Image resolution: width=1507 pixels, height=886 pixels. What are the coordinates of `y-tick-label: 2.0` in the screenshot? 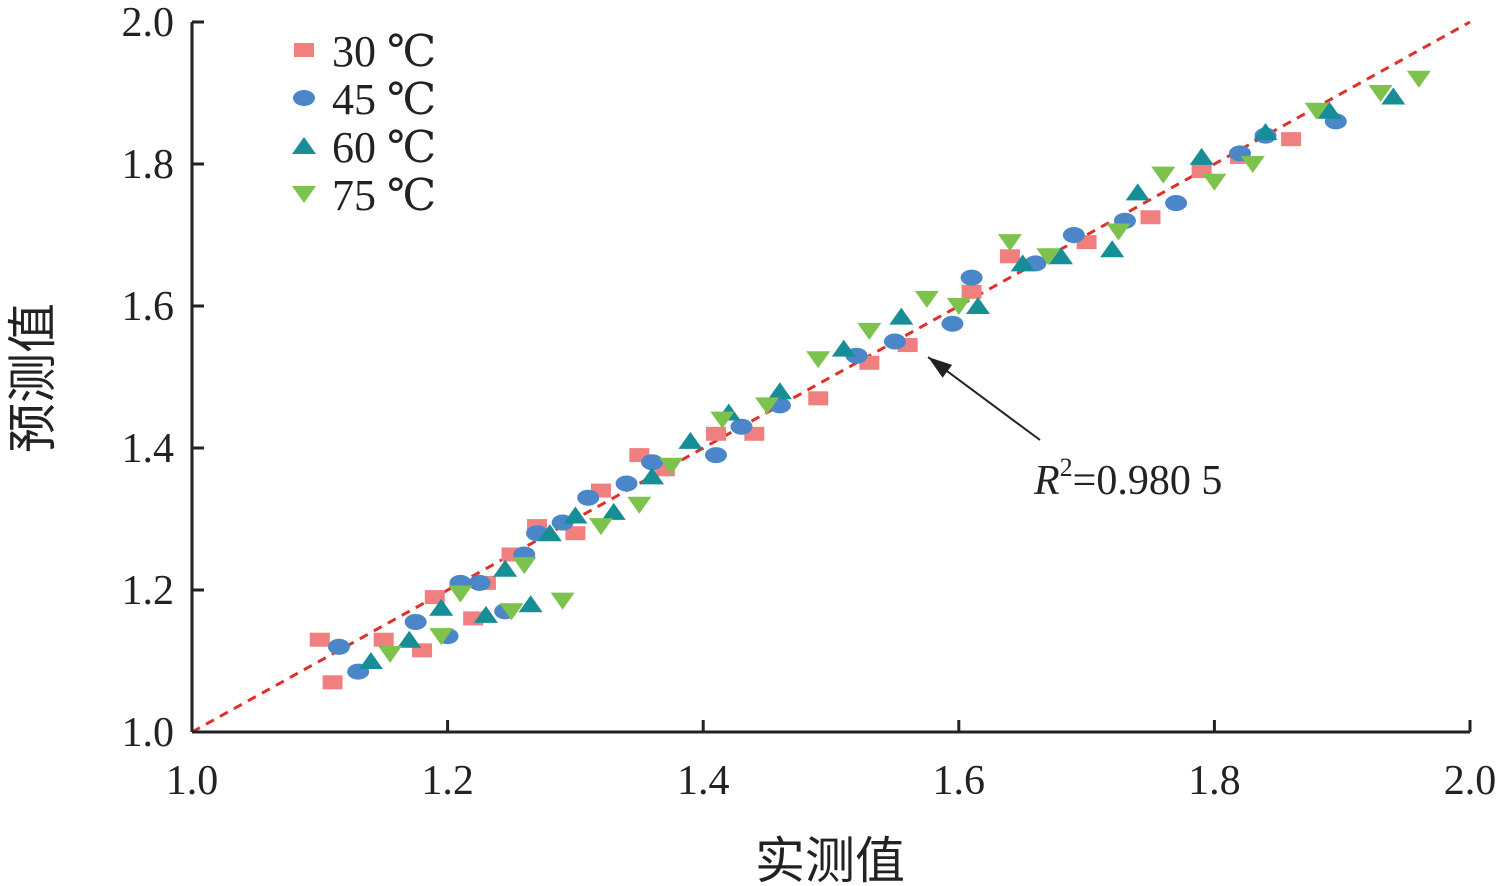 It's located at (148, 23).